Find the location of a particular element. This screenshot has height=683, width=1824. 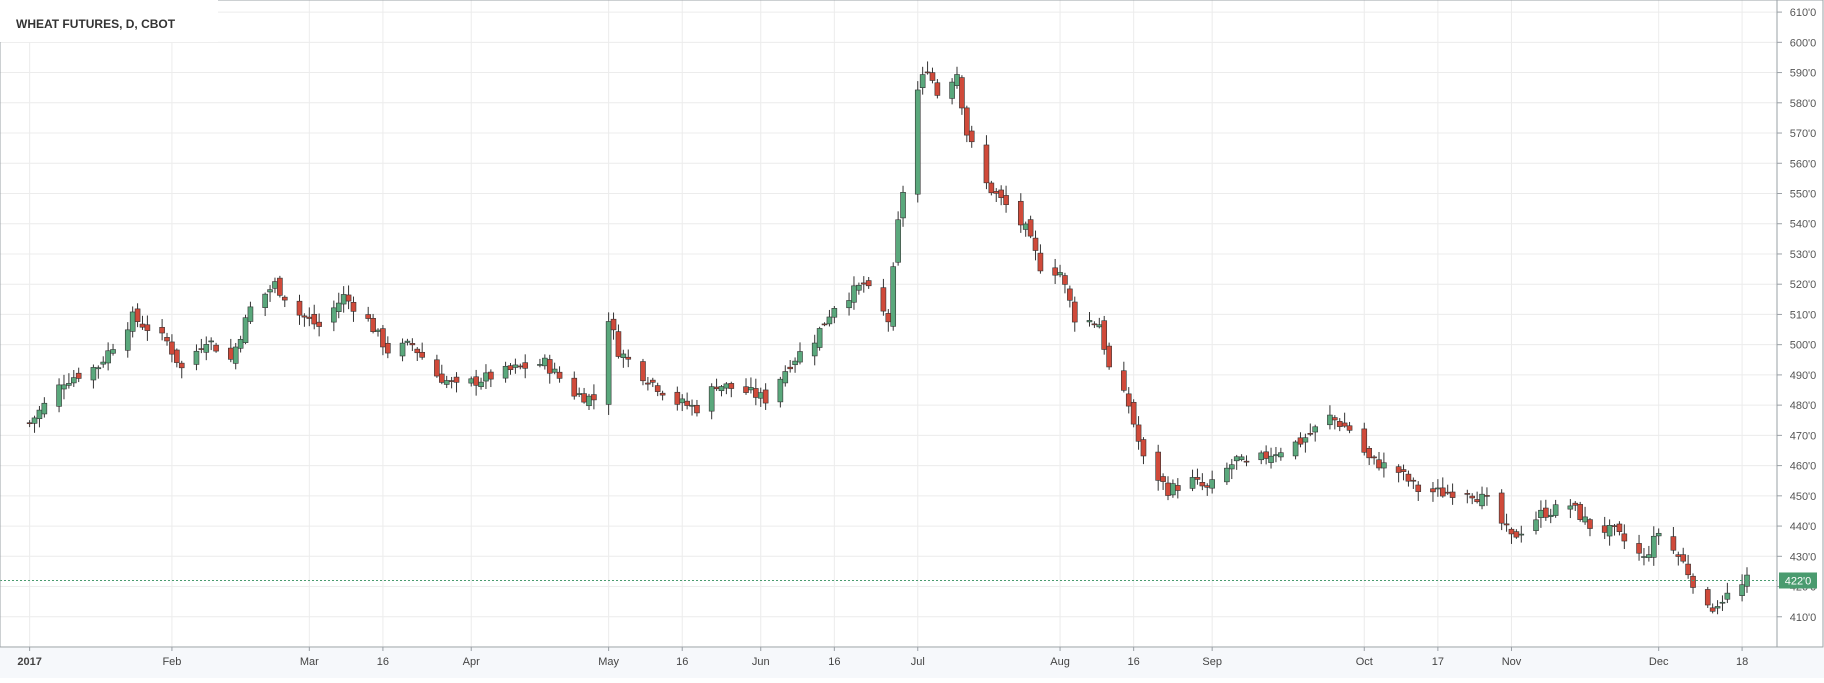

y-tick-label: 440'0 is located at coordinates (1803, 527).